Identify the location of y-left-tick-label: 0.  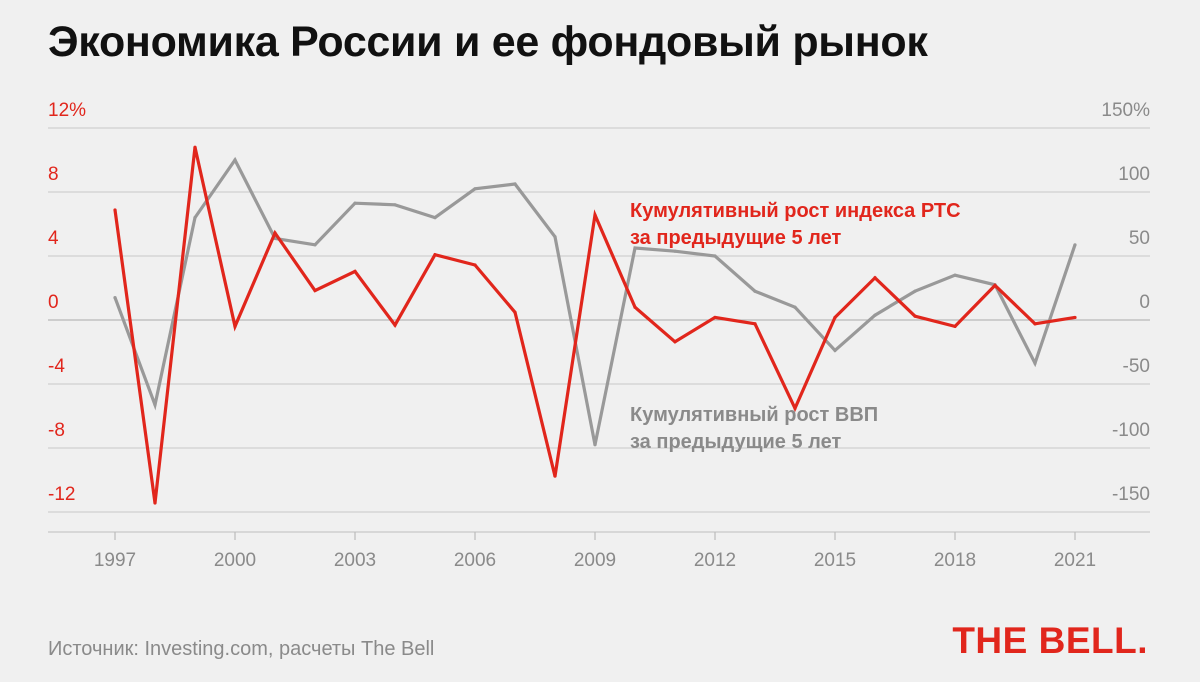
(53, 302).